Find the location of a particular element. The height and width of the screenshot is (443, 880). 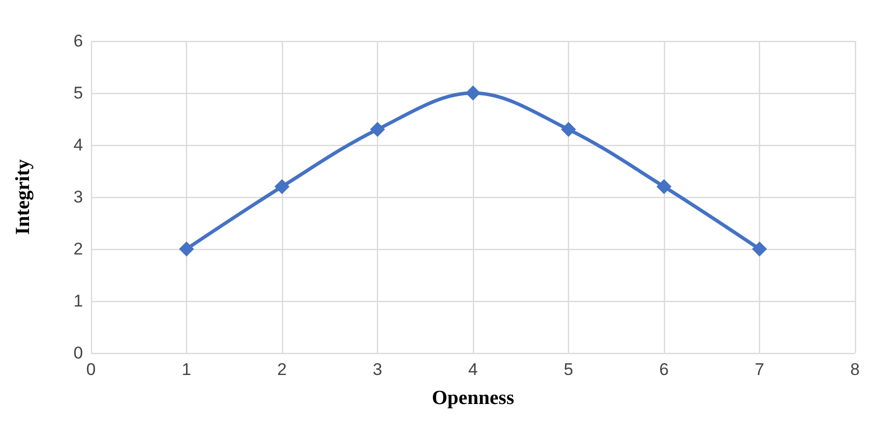

y-tick-label: 6 is located at coordinates (78, 41).